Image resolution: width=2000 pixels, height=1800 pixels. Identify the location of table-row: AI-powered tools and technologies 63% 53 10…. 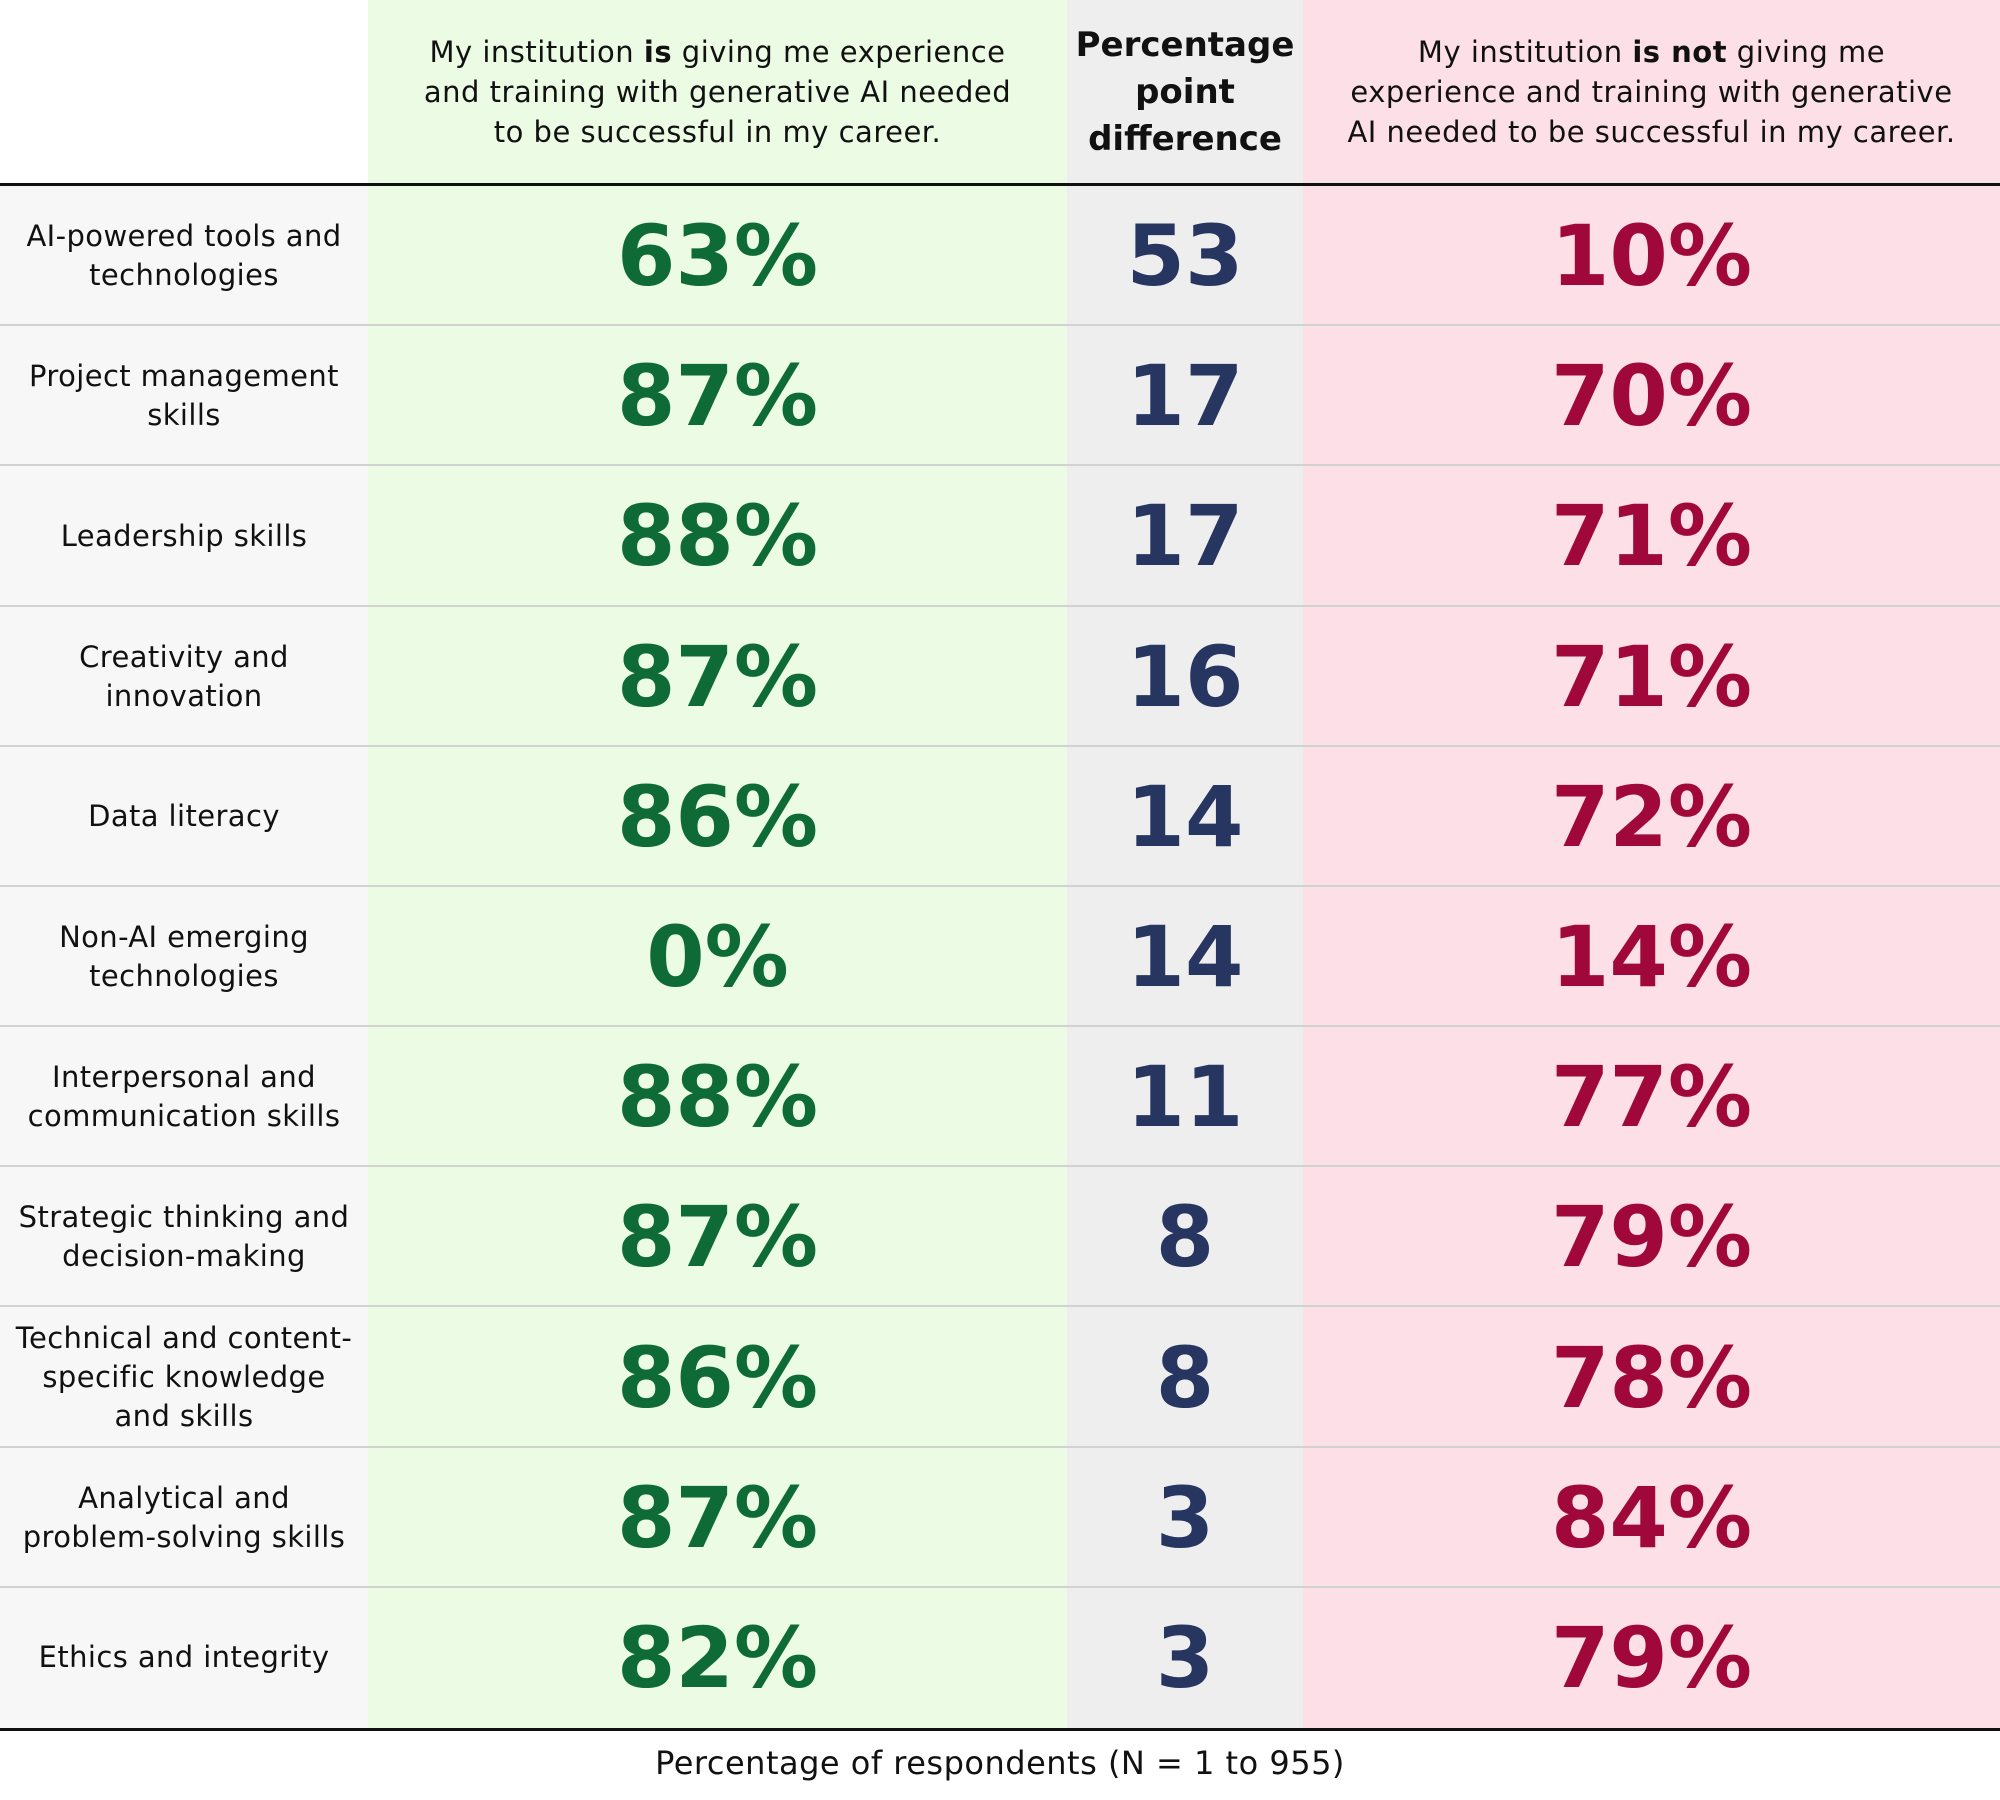
(1000, 256).